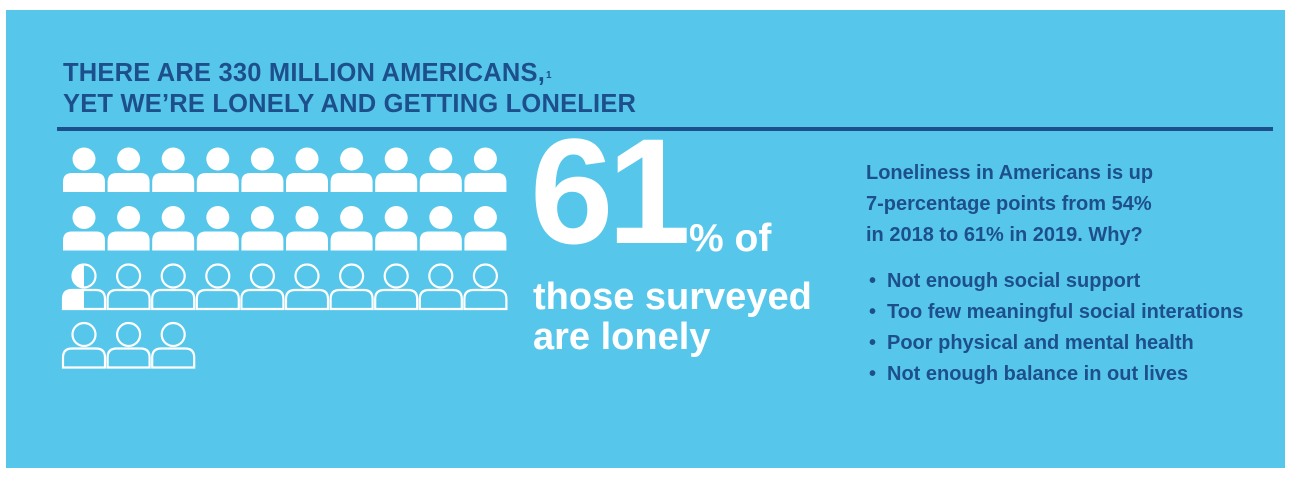  I want to click on explanation-line-3: in 2018 to 61% in 2019. Why?, so click(1004, 235).